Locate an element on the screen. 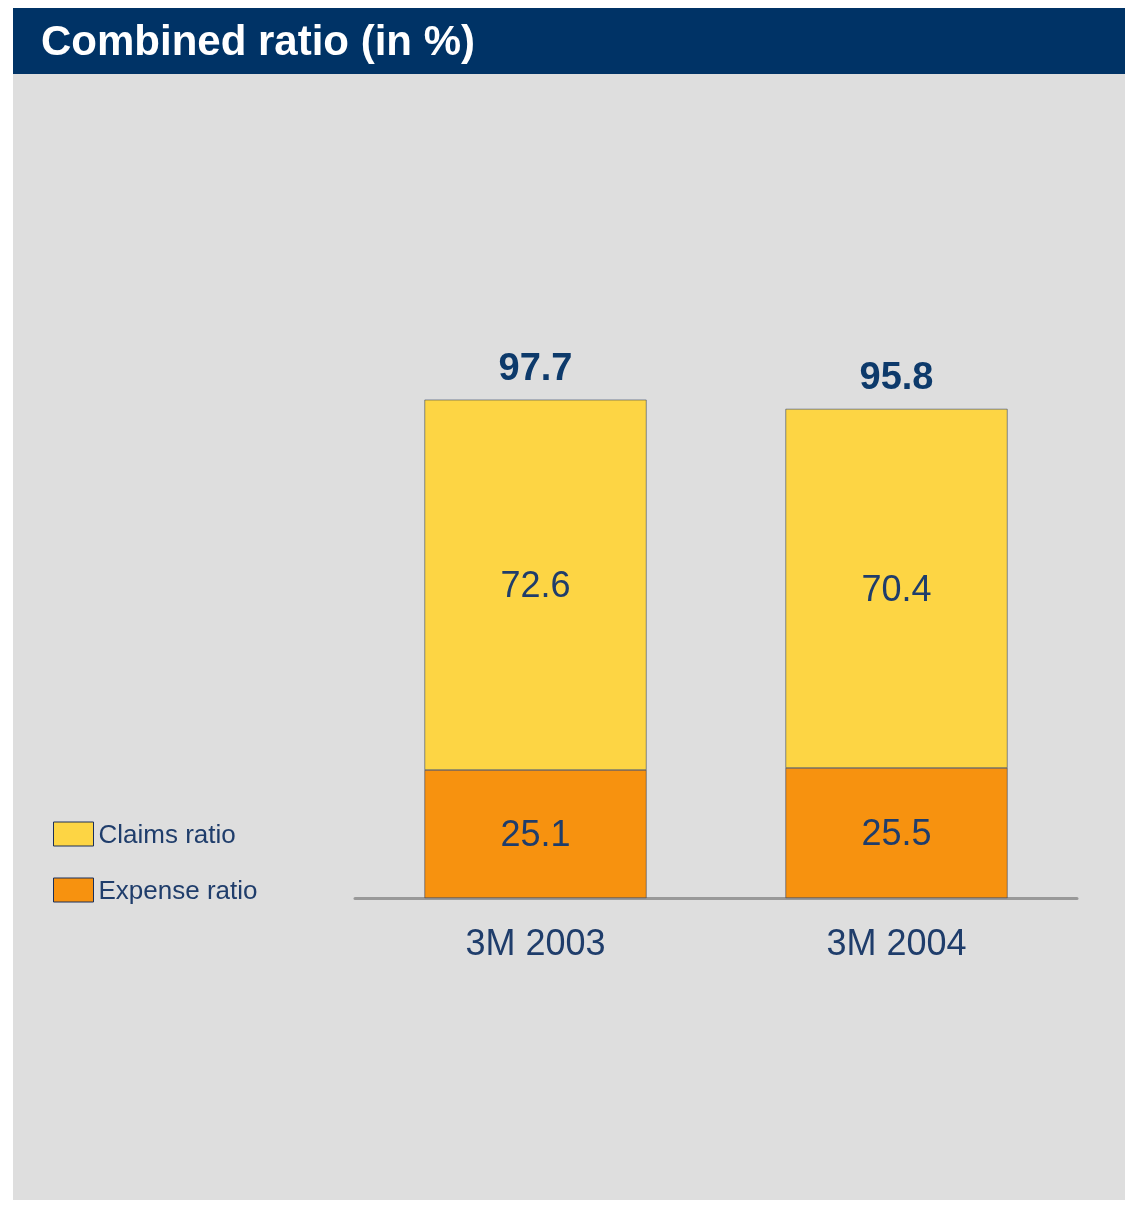 The width and height of the screenshot is (1129, 1212). data-label: 70.4 is located at coordinates (896, 588).